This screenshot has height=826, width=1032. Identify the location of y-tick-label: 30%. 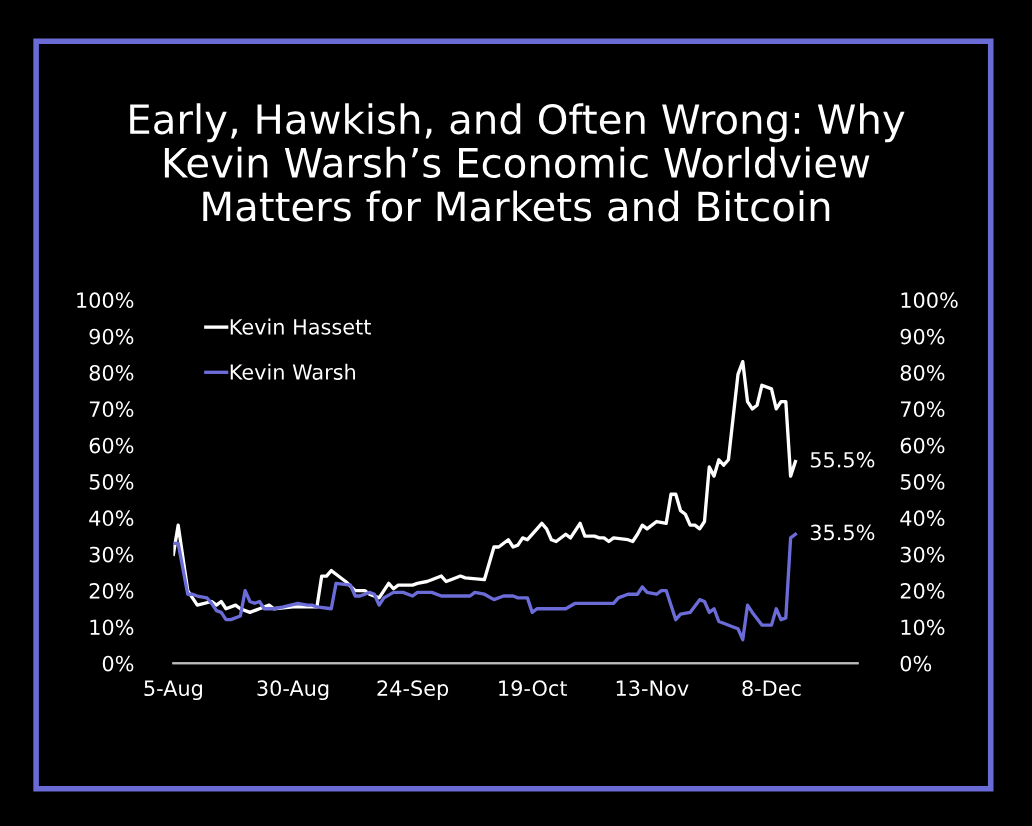
(111, 554).